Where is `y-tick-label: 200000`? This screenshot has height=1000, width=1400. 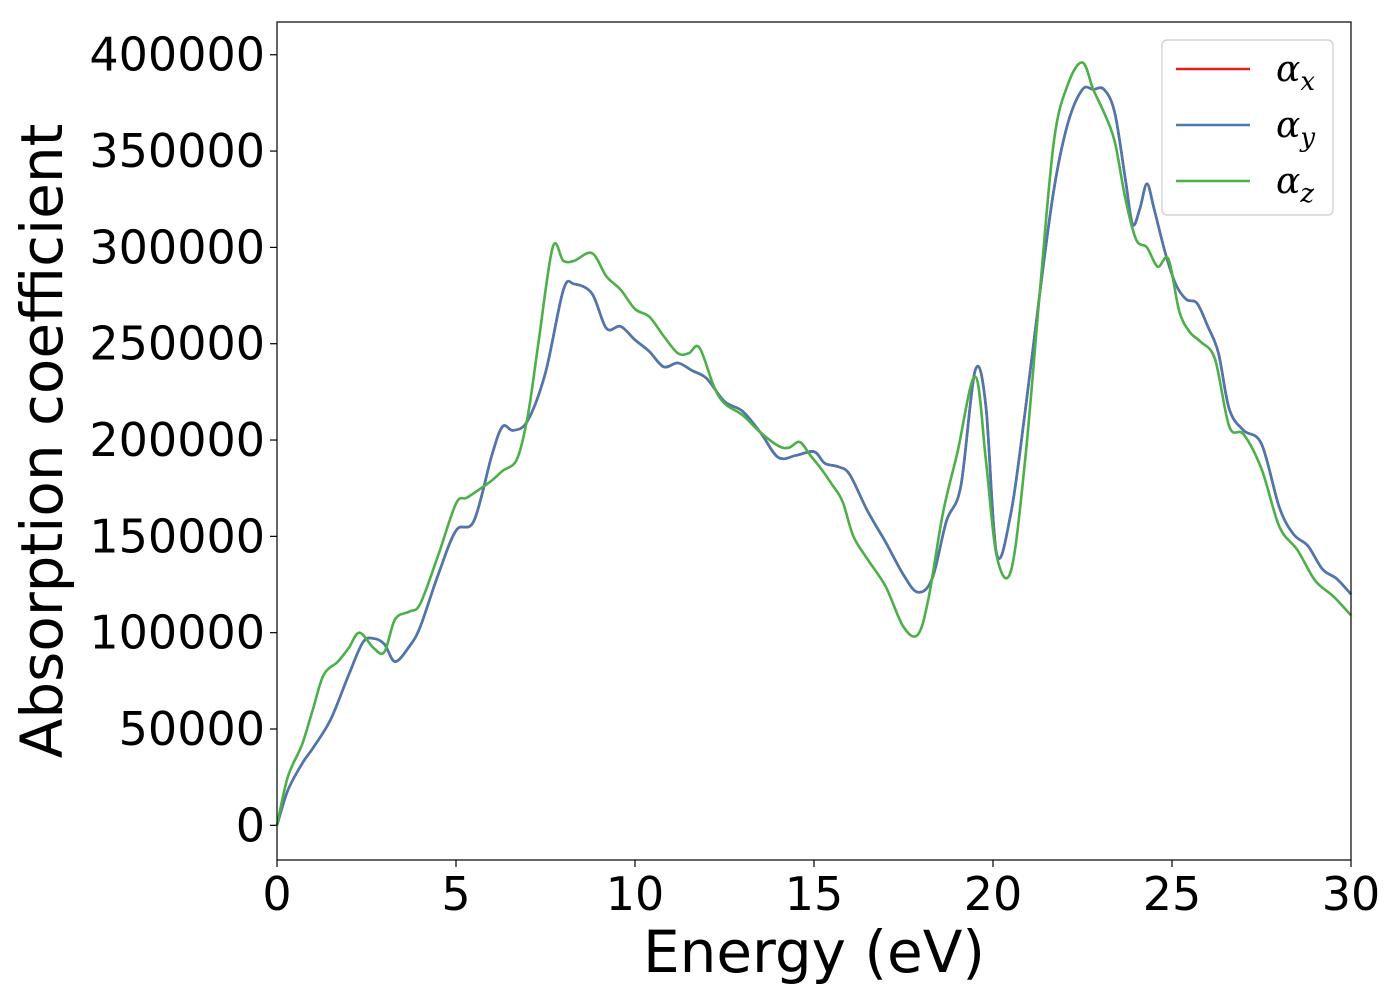
y-tick-label: 200000 is located at coordinates (177, 440).